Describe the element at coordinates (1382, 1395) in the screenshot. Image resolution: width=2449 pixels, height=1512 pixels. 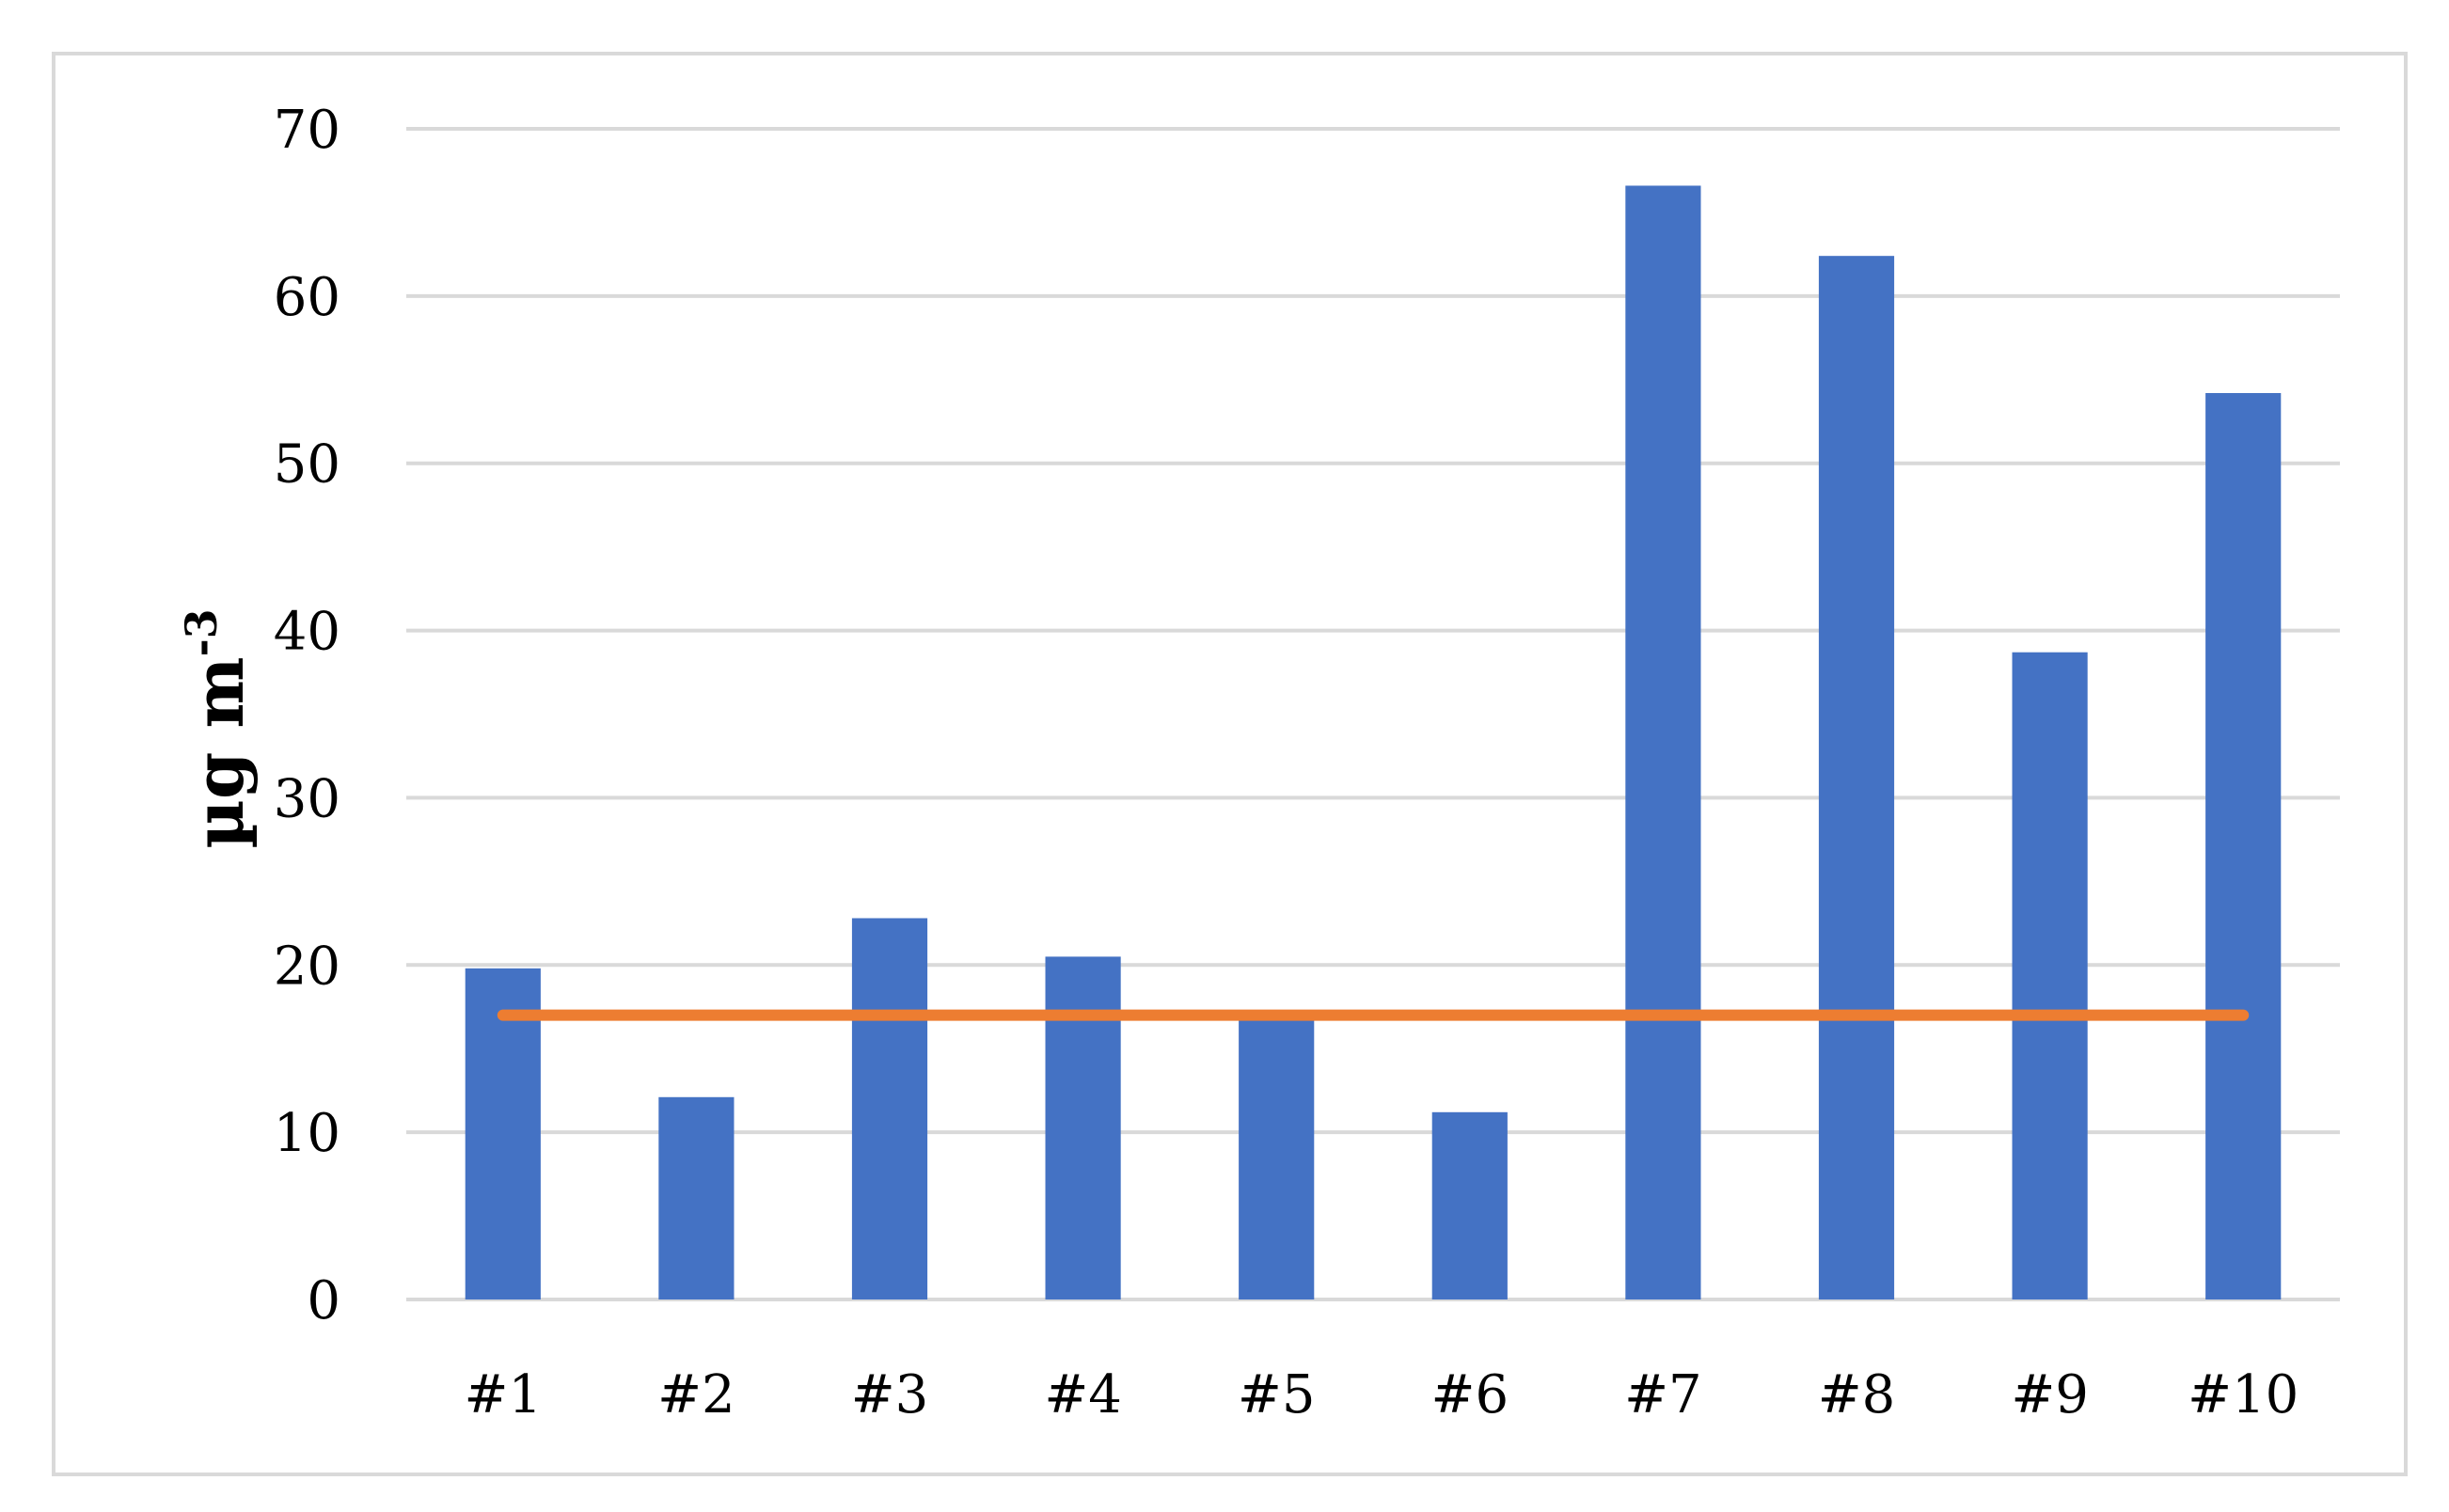
I see `x-tick-labels: #1 #2 #3 #4 #5 #6 #7 #8 #9 #10` at that location.